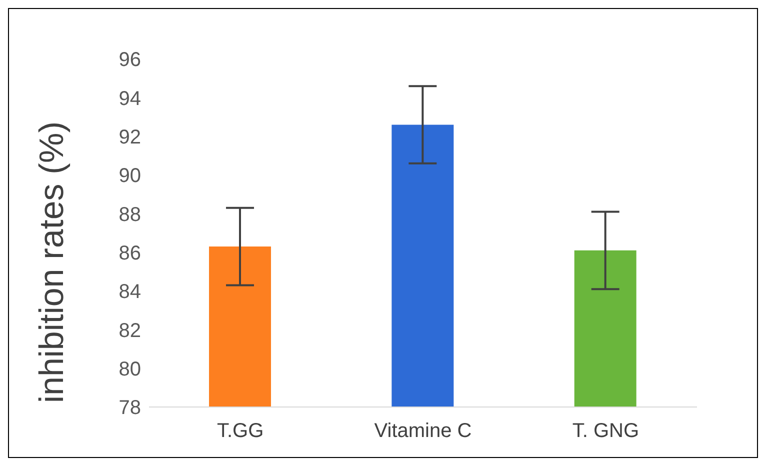 Image resolution: width=768 pixels, height=468 pixels. Describe the element at coordinates (129, 253) in the screenshot. I see `y-tick-label: 86` at that location.